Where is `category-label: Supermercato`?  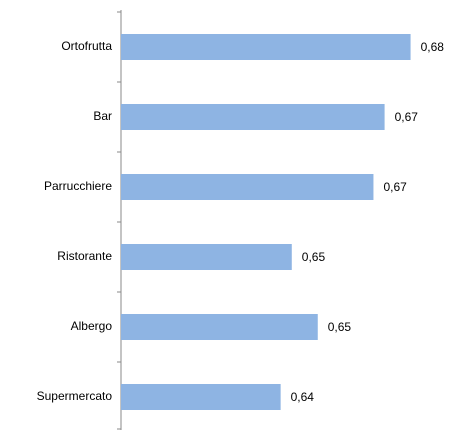
category-label: Supermercato is located at coordinates (75, 396).